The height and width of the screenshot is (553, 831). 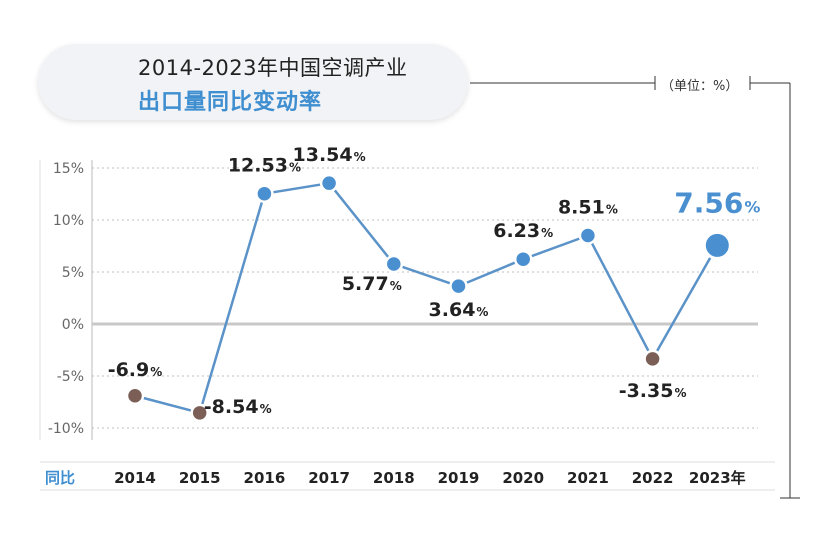 What do you see at coordinates (265, 478) in the screenshot?
I see `x-tick-label: 2016` at bounding box center [265, 478].